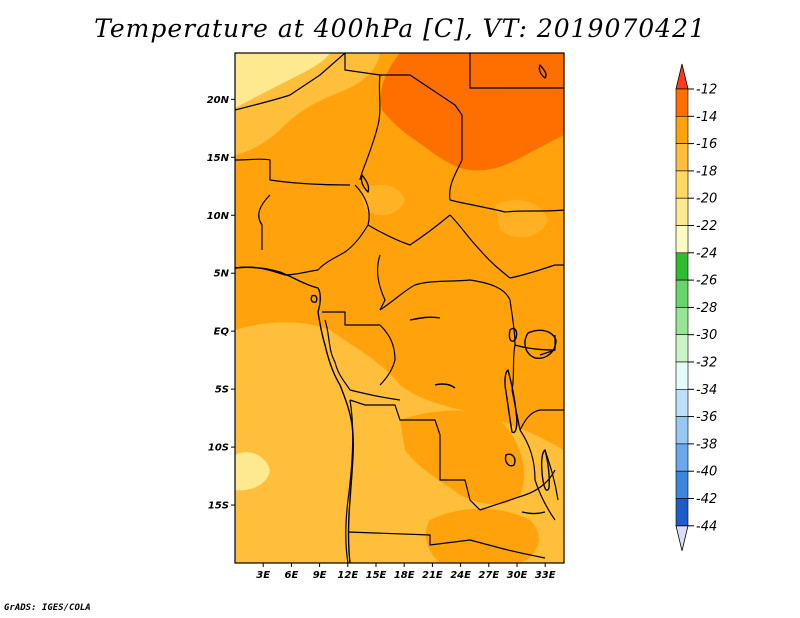 This screenshot has height=618, width=800. Describe the element at coordinates (706, 117) in the screenshot. I see `colorbar-label: -14` at that location.